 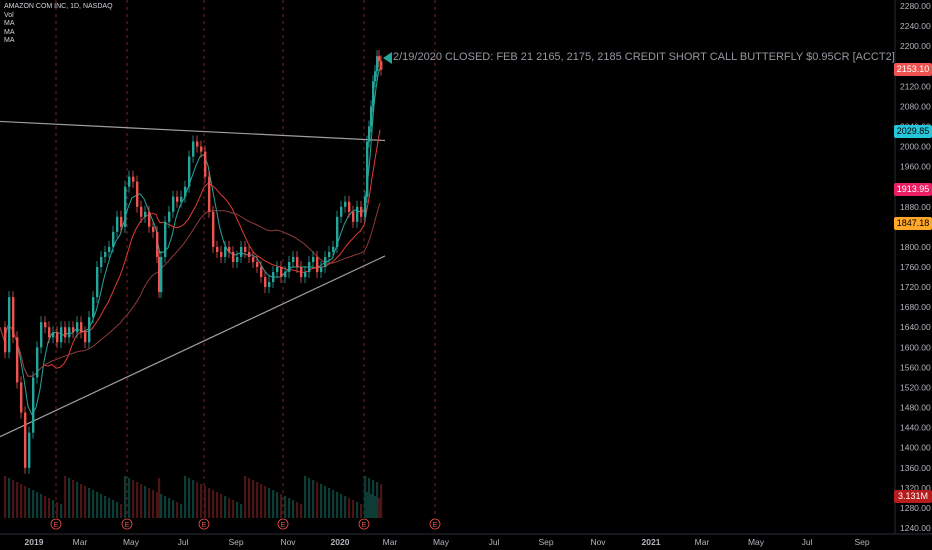 I want to click on price-badge-4: 3.131M, so click(x=913, y=497).